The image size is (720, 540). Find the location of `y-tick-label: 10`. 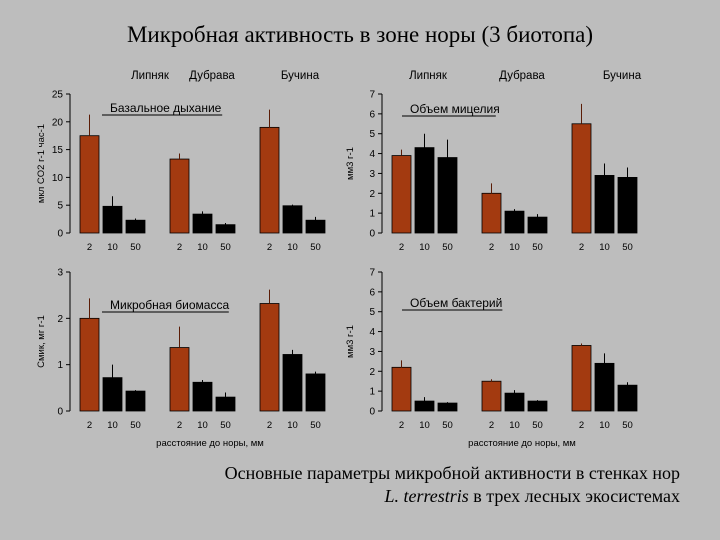

y-tick-label: 10 is located at coordinates (58, 178).